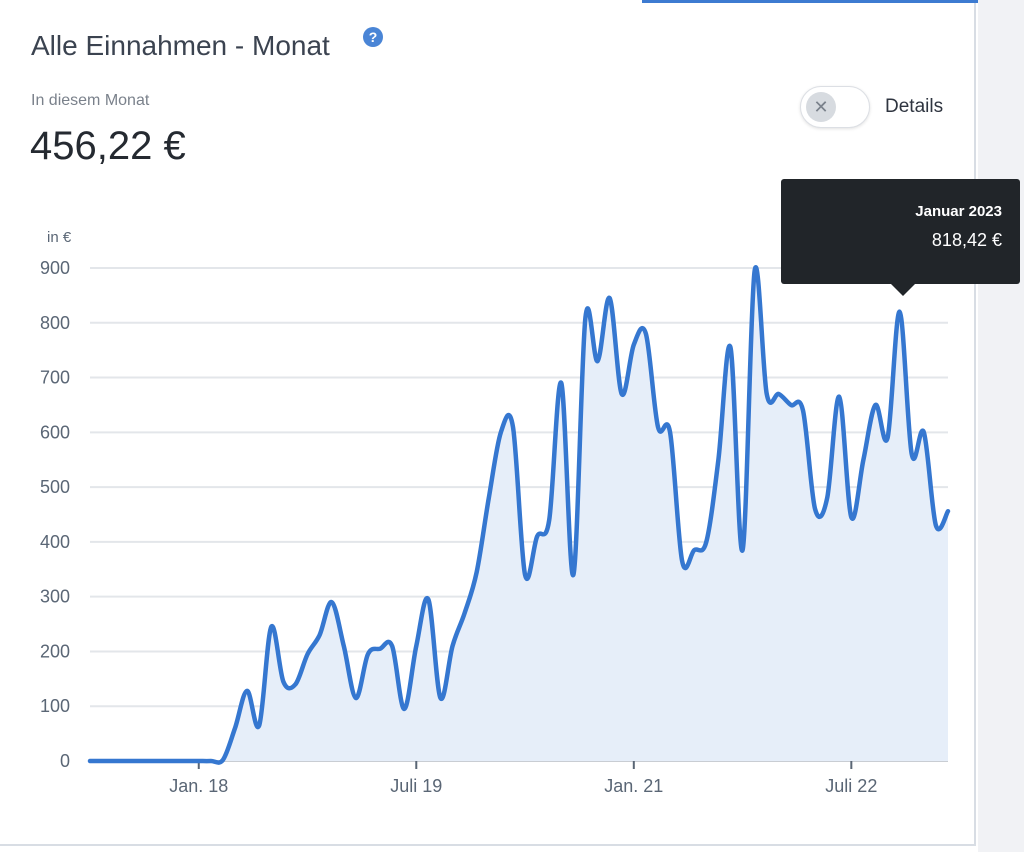  I want to click on help-icon: ?, so click(373, 37).